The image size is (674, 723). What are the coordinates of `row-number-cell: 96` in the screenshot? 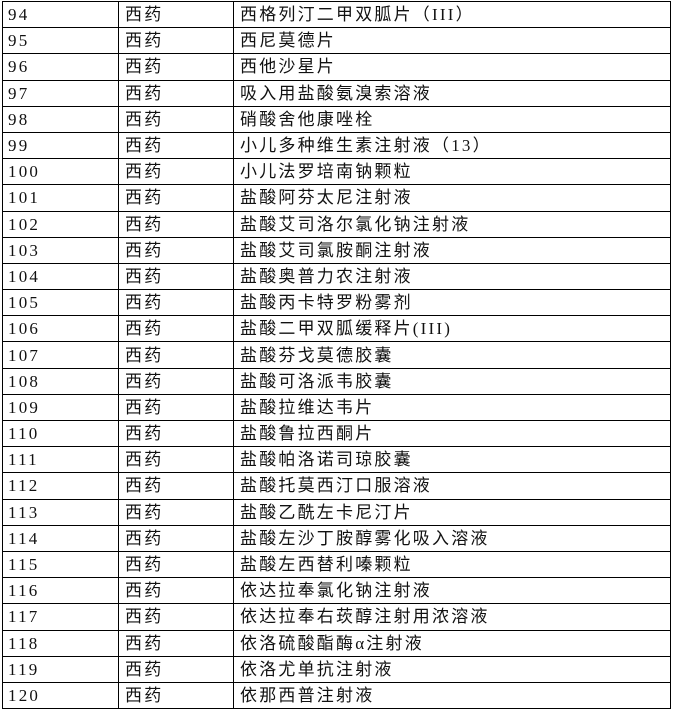 It's located at (60, 67).